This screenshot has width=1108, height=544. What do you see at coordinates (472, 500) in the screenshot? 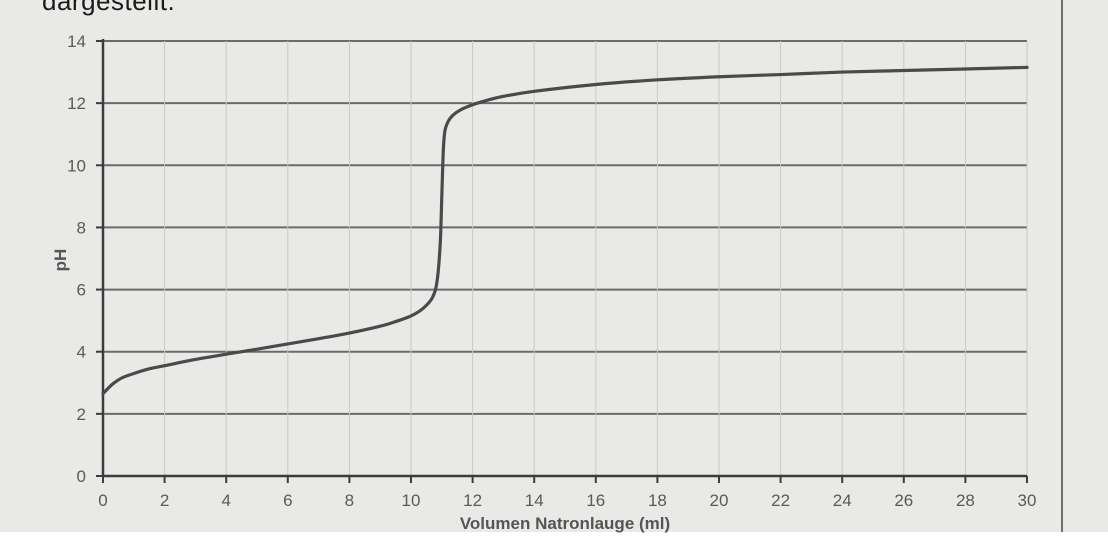
I see `x-tick-label: 12` at bounding box center [472, 500].